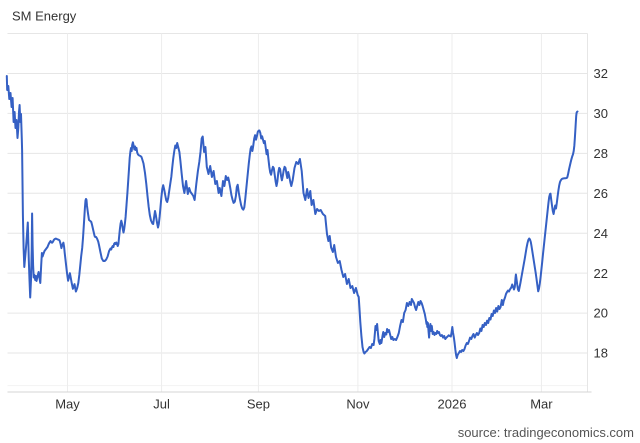 Image resolution: width=640 pixels, height=443 pixels. I want to click on svg-text: Sep, so click(258, 404).